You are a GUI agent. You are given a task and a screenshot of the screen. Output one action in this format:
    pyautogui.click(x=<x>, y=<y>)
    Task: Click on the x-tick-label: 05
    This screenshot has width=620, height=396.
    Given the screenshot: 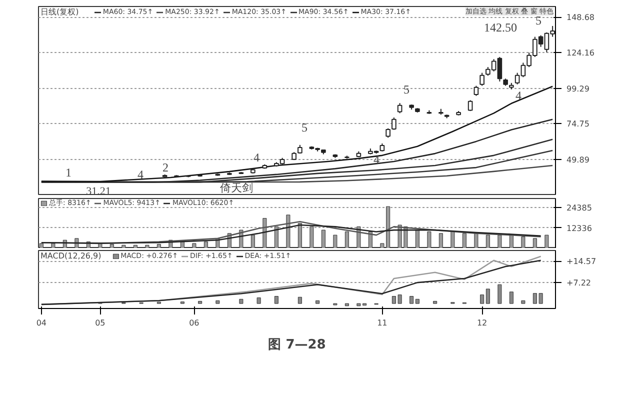 What is the action you would take?
    pyautogui.click(x=100, y=323)
    